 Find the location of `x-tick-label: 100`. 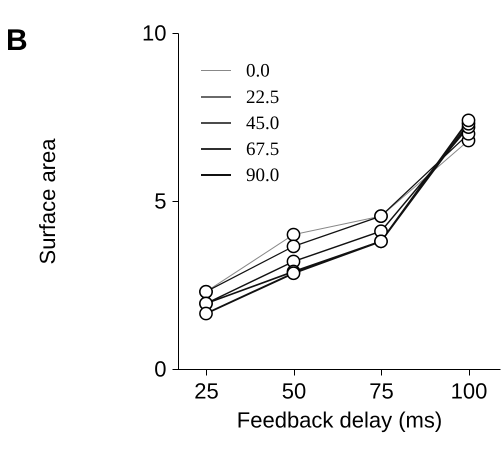

x-tick-label: 100 is located at coordinates (469, 391).